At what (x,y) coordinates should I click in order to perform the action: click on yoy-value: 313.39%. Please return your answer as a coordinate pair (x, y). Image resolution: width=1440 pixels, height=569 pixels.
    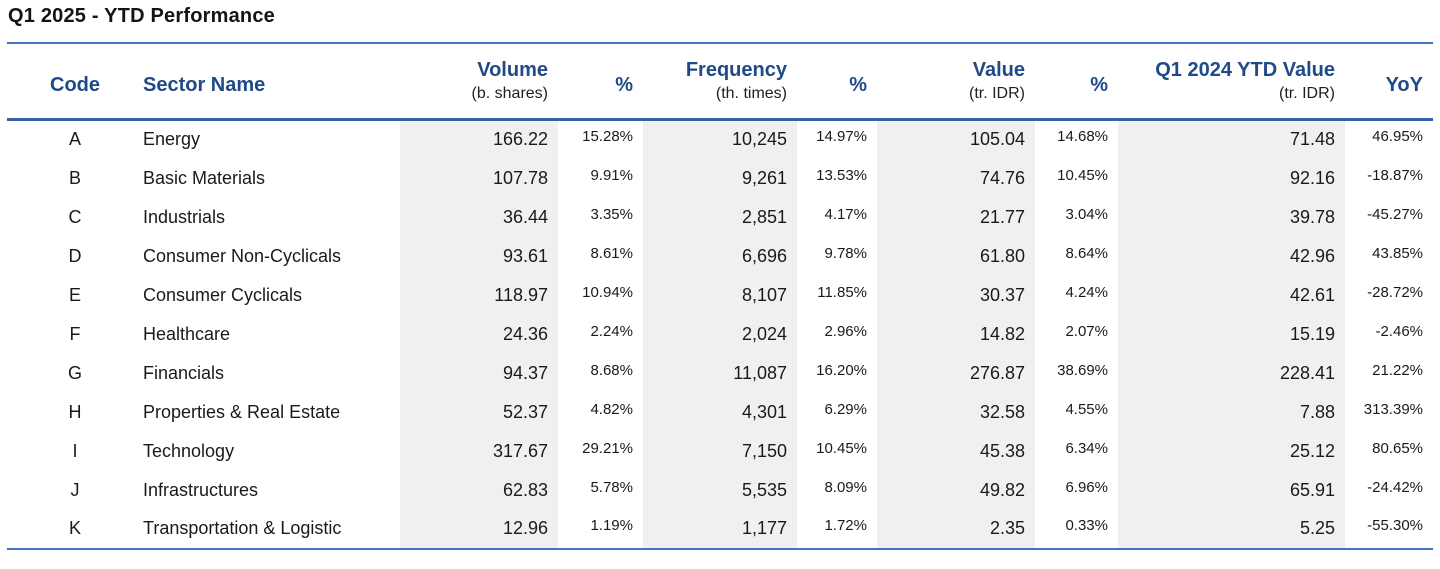
    Looking at the image, I should click on (1393, 409).